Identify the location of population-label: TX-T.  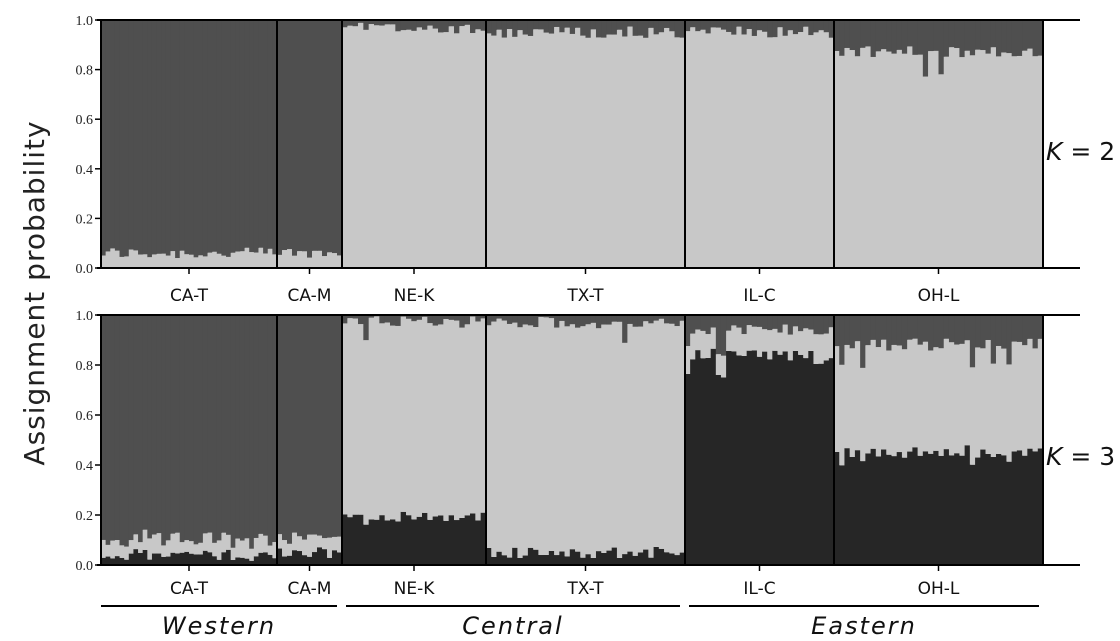
(585, 296).